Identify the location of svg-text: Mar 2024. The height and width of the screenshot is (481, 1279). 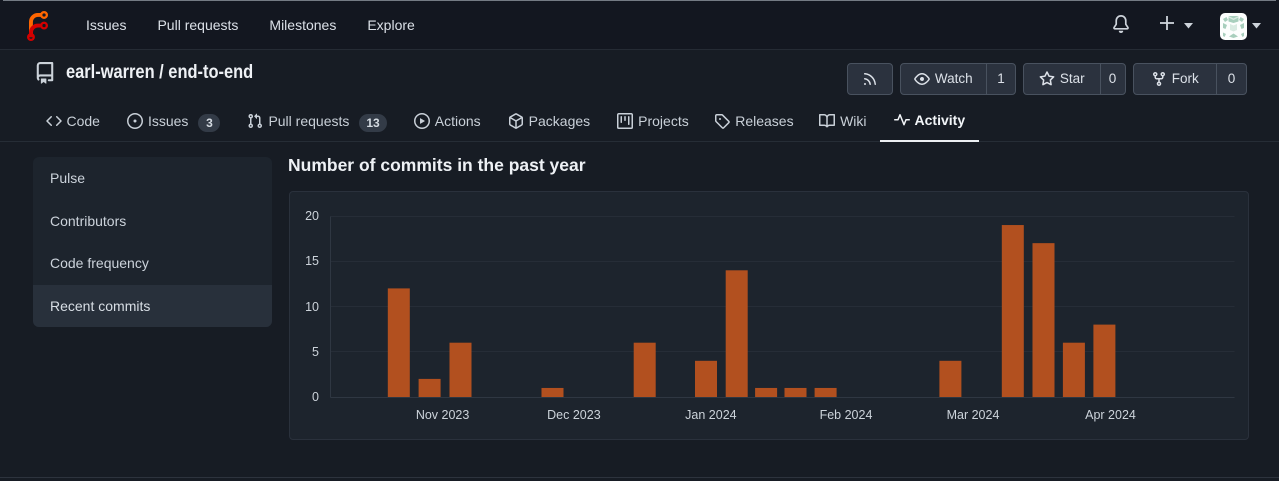
(973, 415).